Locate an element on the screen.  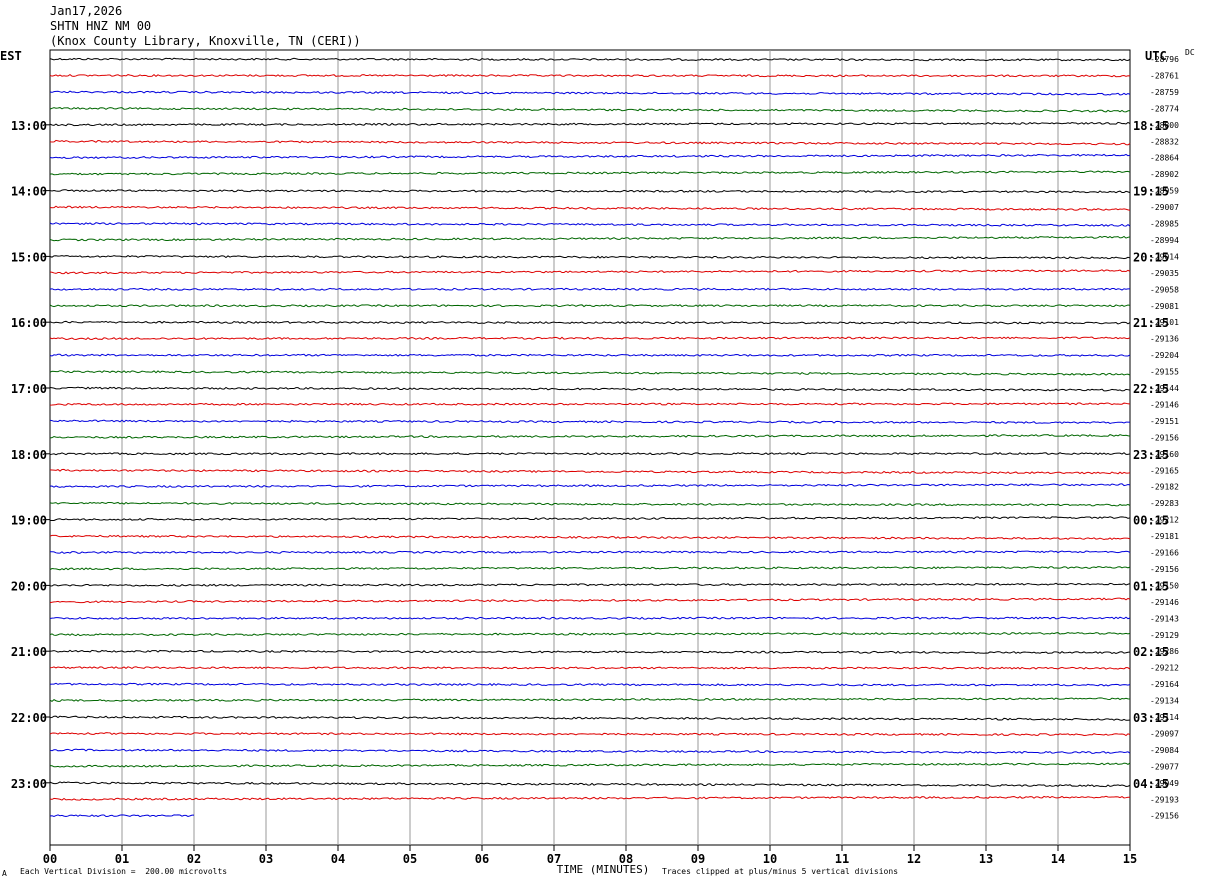
utc-hour-label: 20:15 is located at coordinates (1151, 257).